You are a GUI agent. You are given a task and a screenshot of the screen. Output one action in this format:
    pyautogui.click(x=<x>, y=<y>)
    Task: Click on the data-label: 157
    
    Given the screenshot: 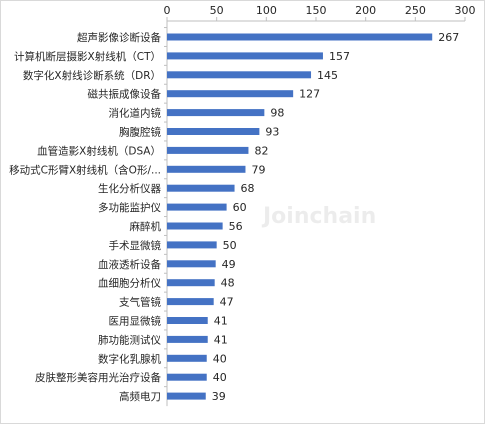 What is the action you would take?
    pyautogui.click(x=339, y=56)
    